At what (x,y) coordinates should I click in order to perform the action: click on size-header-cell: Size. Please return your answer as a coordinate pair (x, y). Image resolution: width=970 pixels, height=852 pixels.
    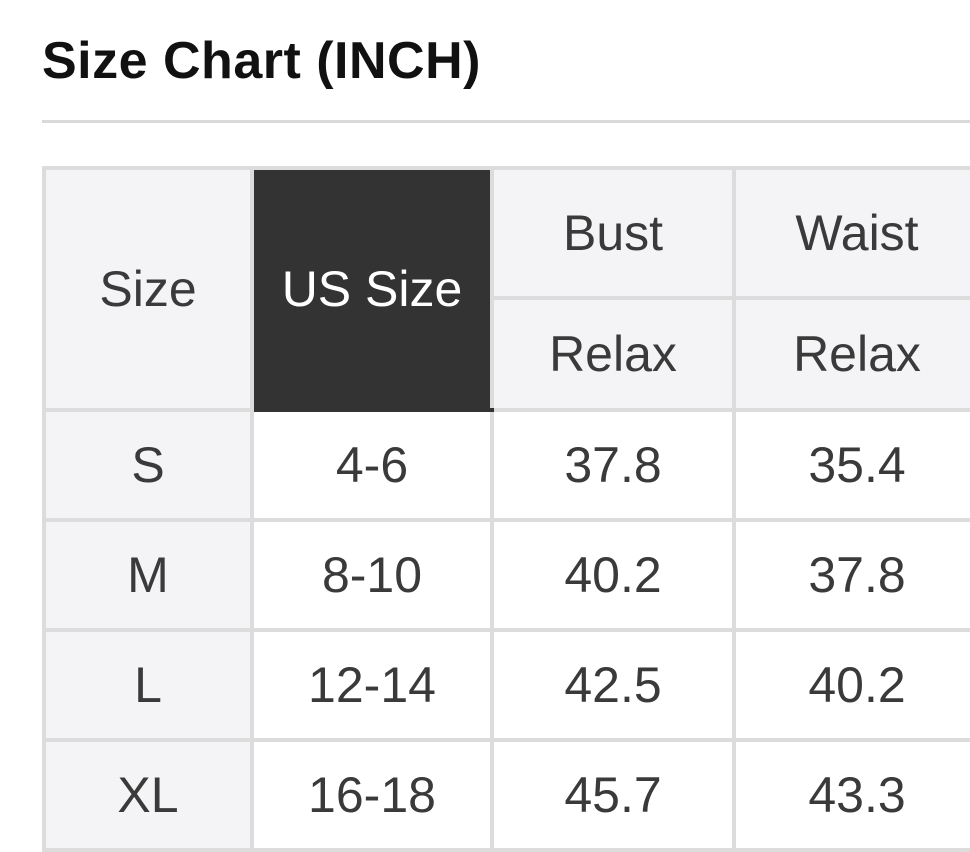
    Looking at the image, I should click on (148, 289).